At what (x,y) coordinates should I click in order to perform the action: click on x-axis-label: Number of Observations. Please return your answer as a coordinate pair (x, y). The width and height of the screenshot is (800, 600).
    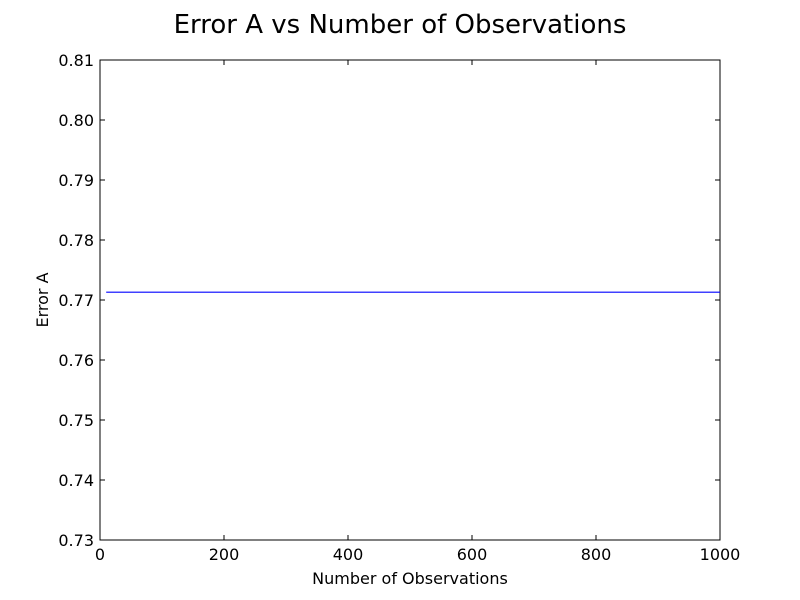
    Looking at the image, I should click on (410, 578).